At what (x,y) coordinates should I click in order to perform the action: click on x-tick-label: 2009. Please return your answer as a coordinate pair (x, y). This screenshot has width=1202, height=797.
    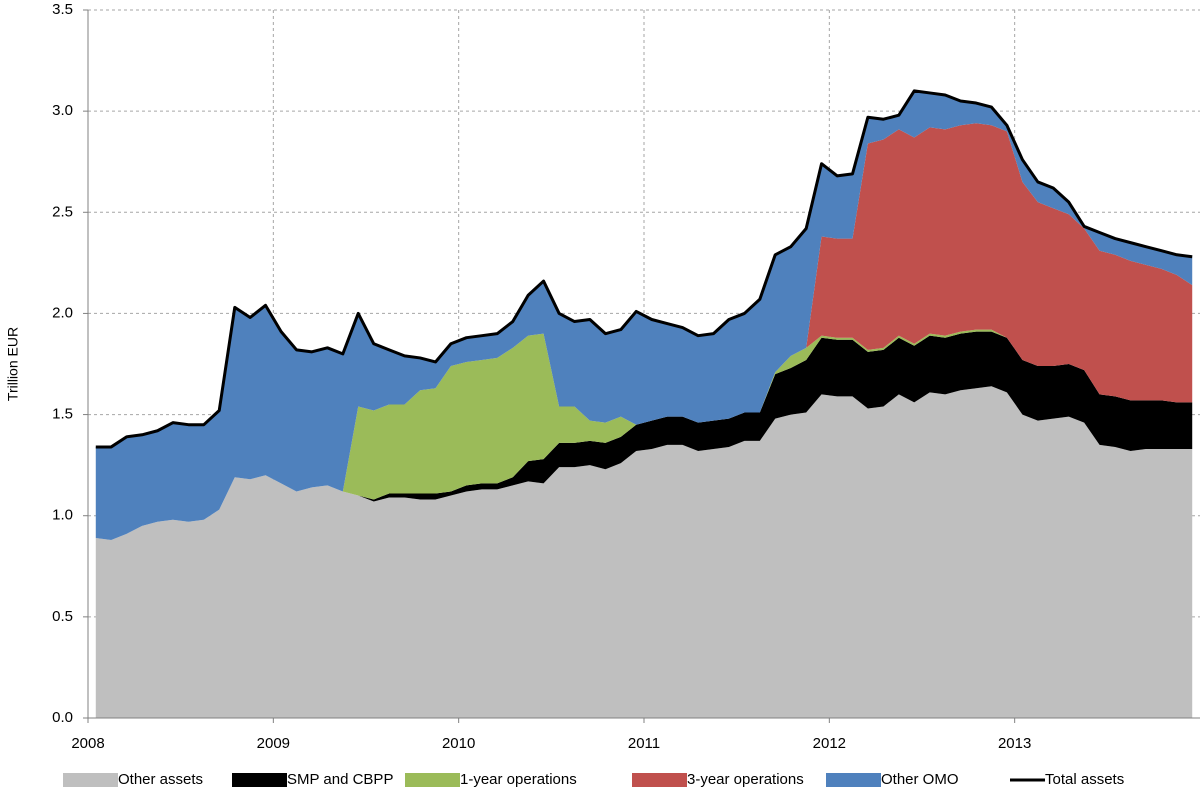
    Looking at the image, I should click on (273, 743).